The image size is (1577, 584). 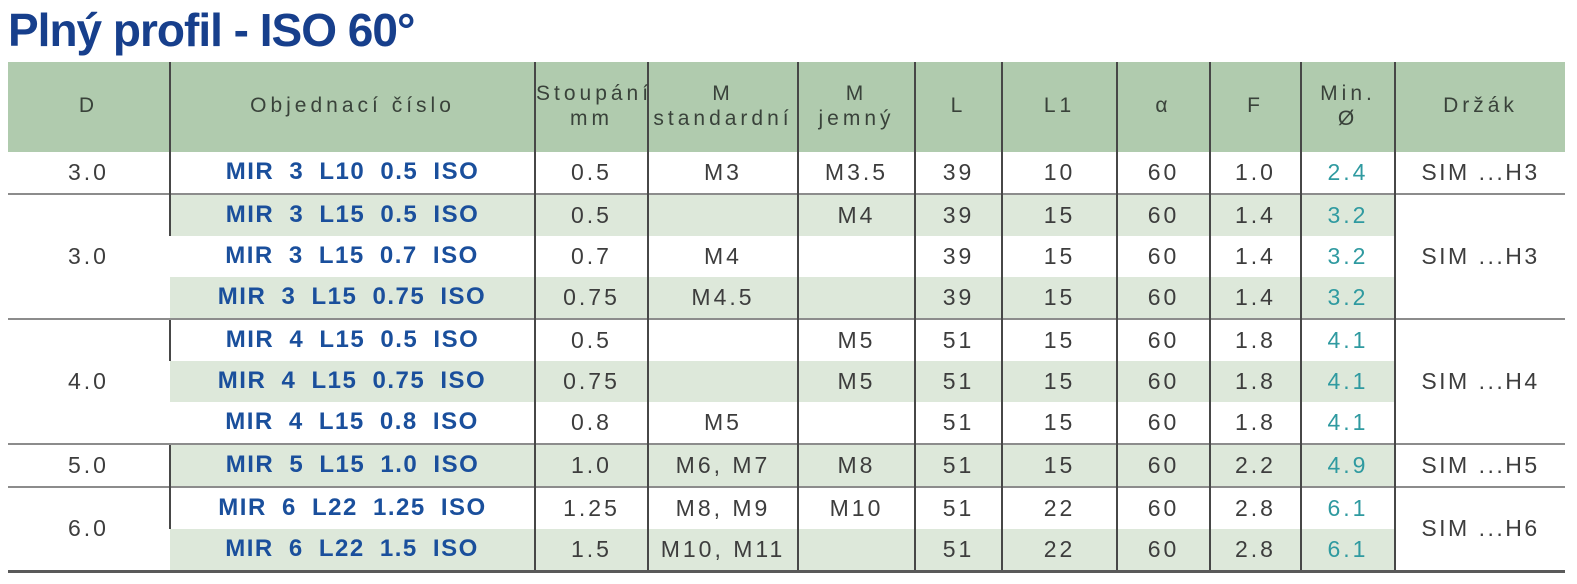 What do you see at coordinates (352, 256) in the screenshot?
I see `cell-order: MIR 3 L15 0.7 ISO` at bounding box center [352, 256].